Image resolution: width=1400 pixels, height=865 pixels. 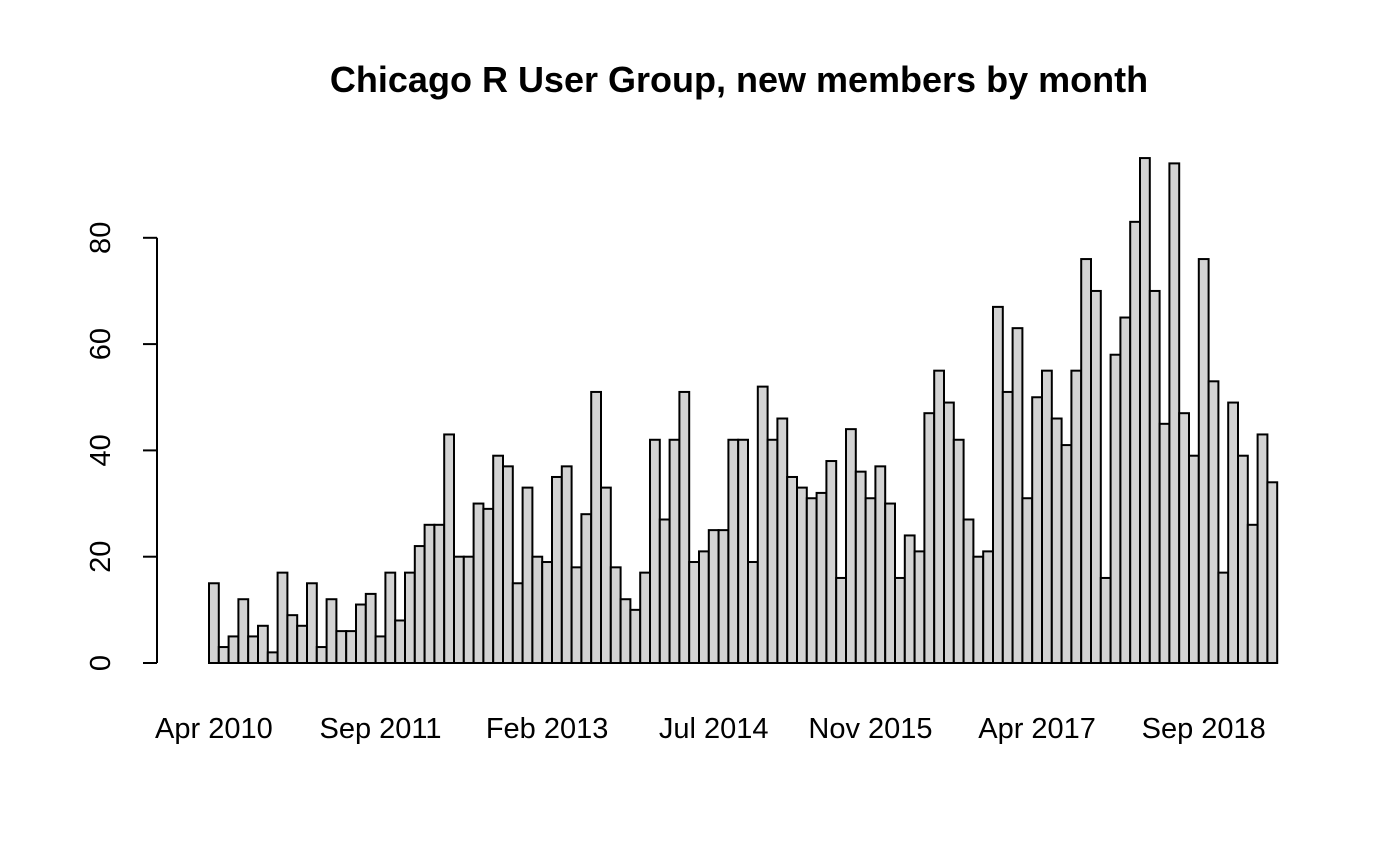 What do you see at coordinates (101, 450) in the screenshot?
I see `y-tick-label: 40` at bounding box center [101, 450].